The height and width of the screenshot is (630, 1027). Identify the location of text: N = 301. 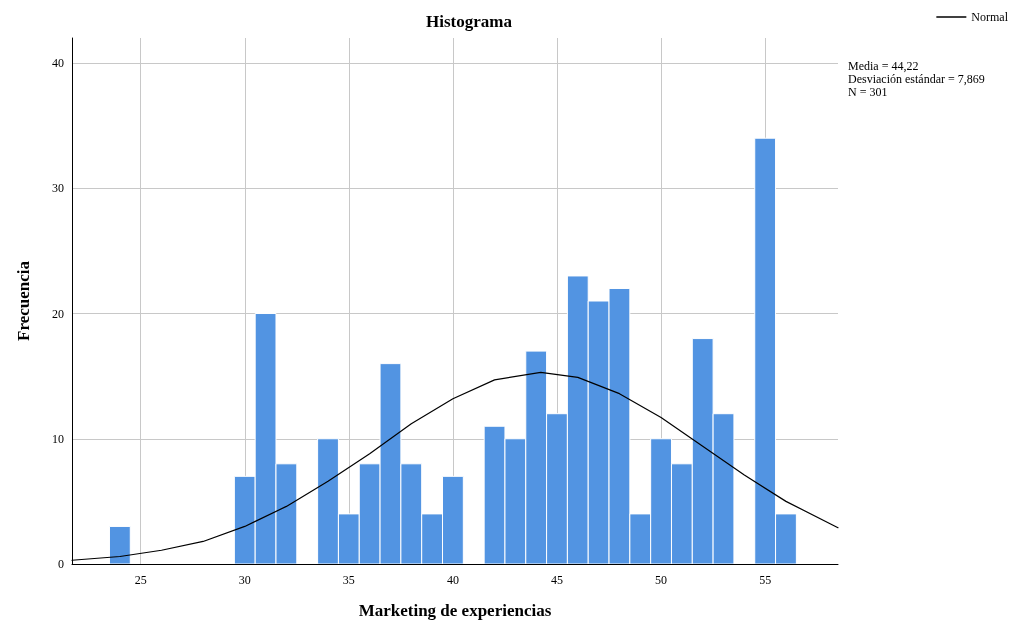
(868, 92).